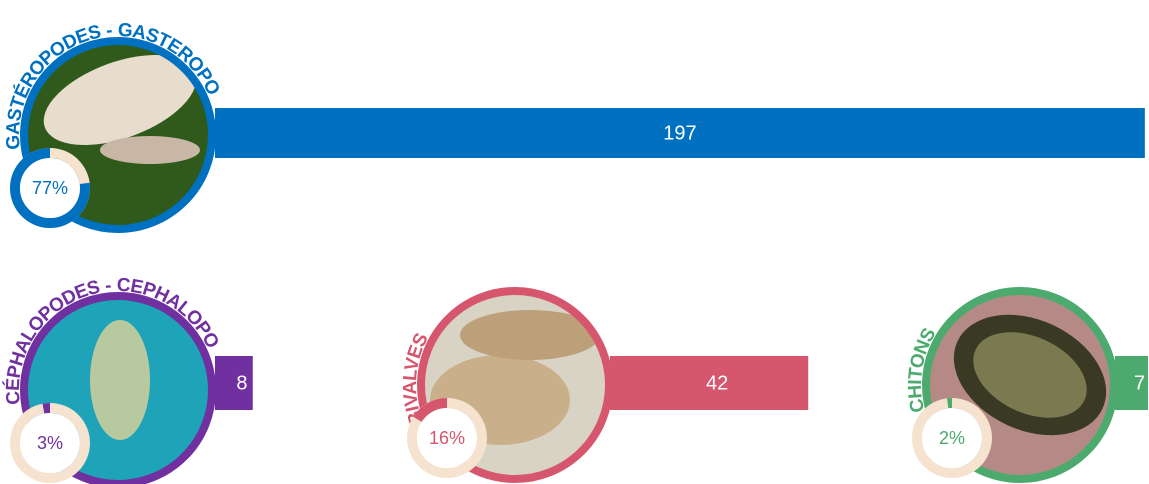 Image resolution: width=1149 pixels, height=484 pixels. What do you see at coordinates (1139, 383) in the screenshot?
I see `bar-value: 7` at bounding box center [1139, 383].